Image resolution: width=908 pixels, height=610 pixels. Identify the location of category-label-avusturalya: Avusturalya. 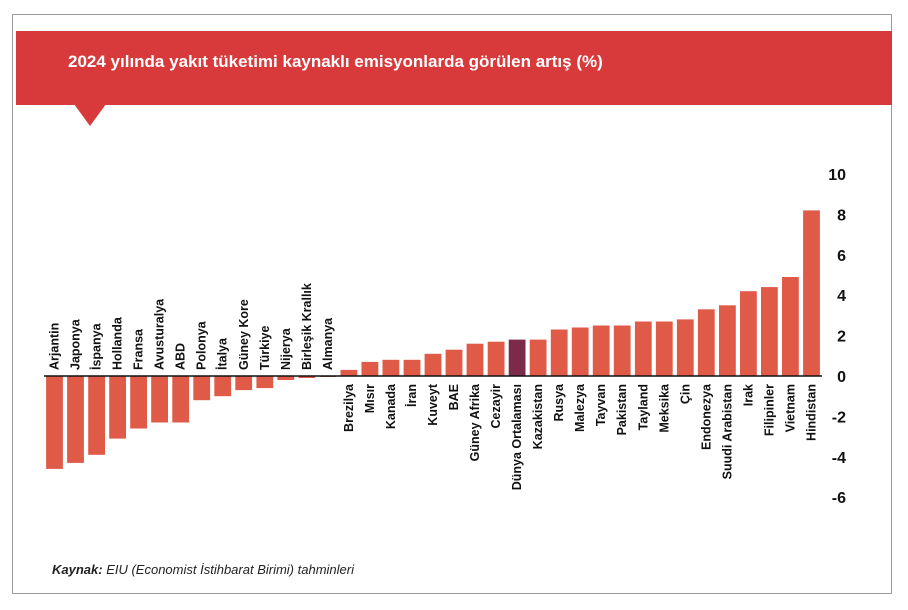
(160, 334).